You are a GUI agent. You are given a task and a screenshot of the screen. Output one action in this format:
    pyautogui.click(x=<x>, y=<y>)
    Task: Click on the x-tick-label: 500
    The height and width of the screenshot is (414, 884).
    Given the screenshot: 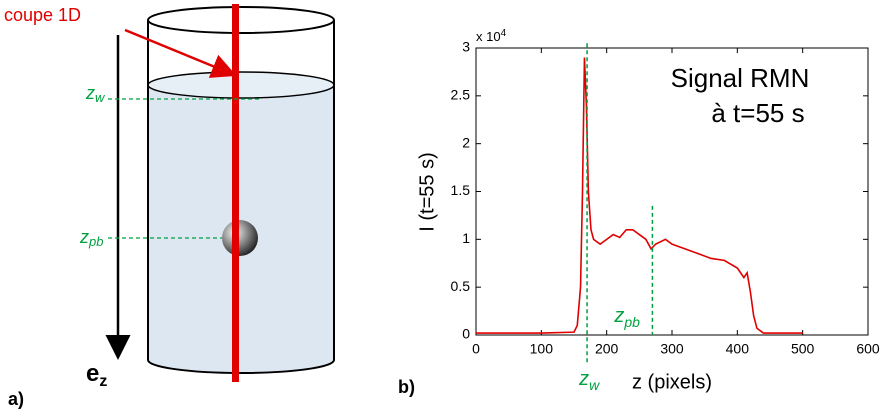 What is the action you would take?
    pyautogui.click(x=803, y=349)
    